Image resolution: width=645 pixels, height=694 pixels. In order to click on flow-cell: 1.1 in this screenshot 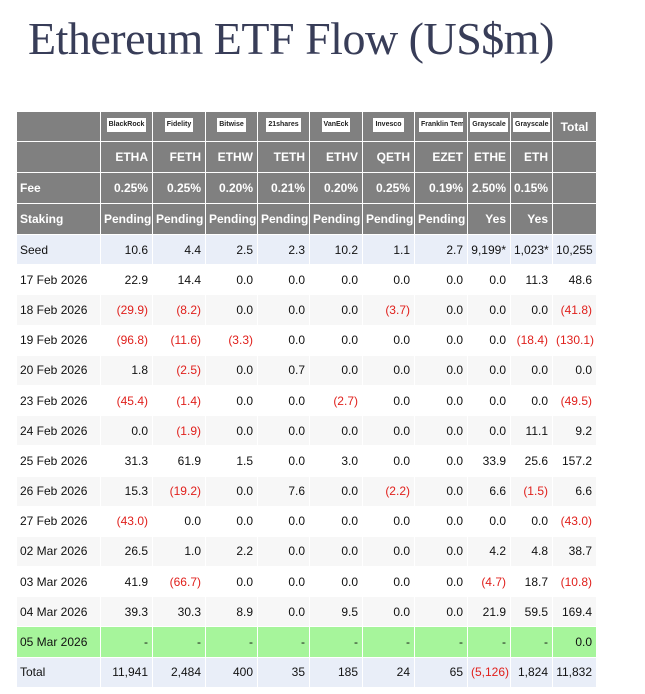, I will do `click(388, 249)`.